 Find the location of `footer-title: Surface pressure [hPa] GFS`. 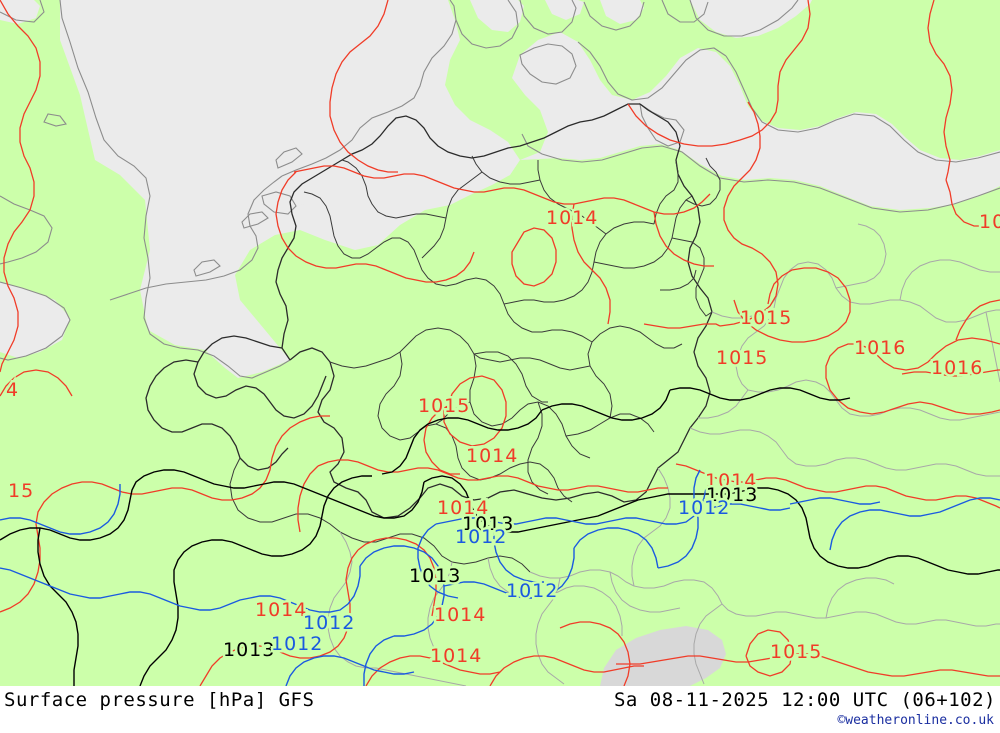

footer-title: Surface pressure [hPa] GFS is located at coordinates (159, 700).